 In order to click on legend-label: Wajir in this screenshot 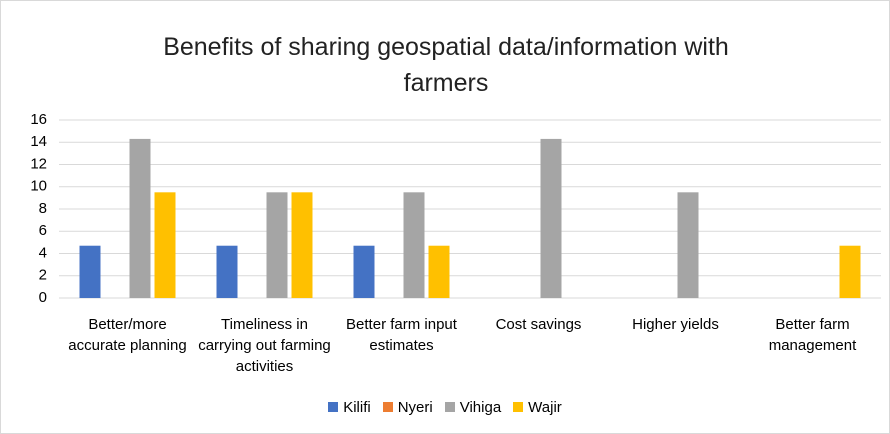, I will do `click(545, 407)`.